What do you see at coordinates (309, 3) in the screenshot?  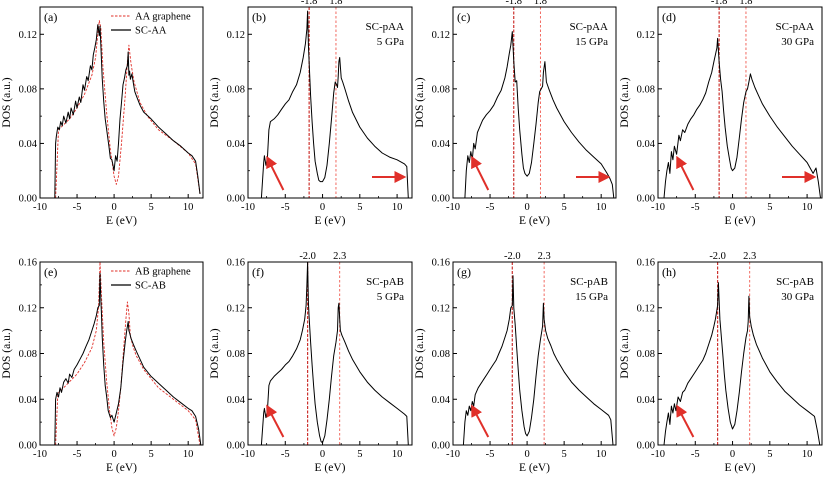 I see `vline-label: -1.8` at bounding box center [309, 3].